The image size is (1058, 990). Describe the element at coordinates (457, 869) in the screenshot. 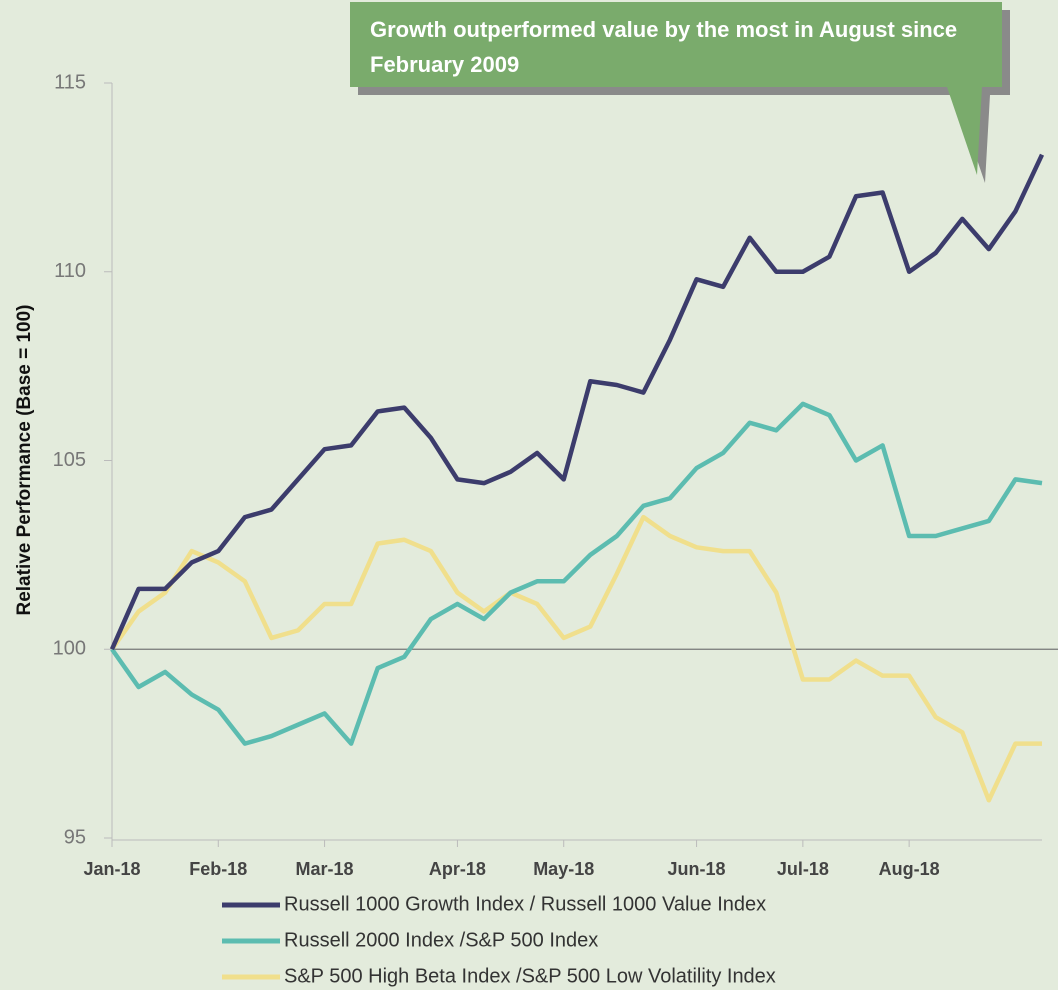

I see `x-tick-label: Apr-18` at that location.